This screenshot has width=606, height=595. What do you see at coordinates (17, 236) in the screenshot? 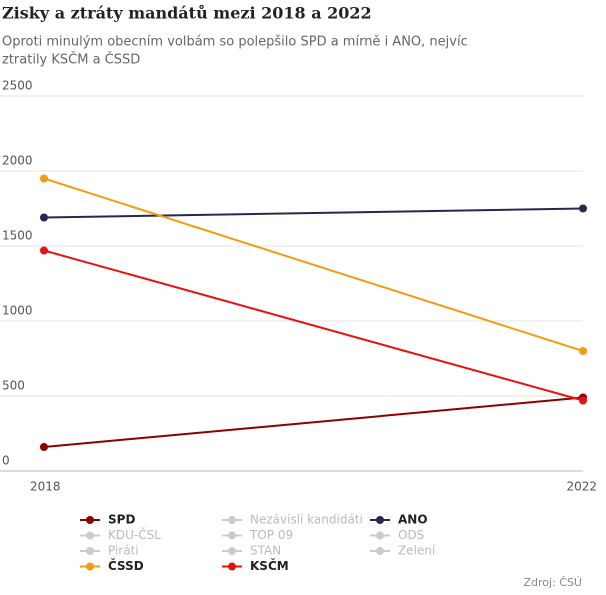
I see `y-tick-label: 1500` at bounding box center [17, 236].